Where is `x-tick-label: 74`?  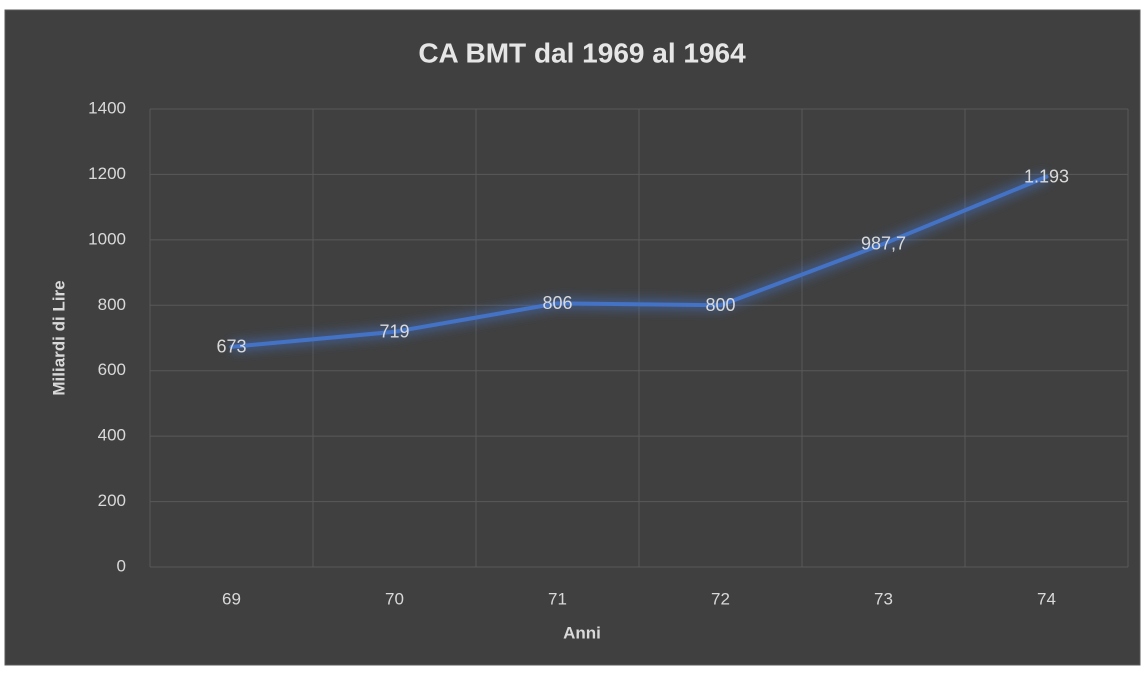
x-tick-label: 74 is located at coordinates (1046, 598).